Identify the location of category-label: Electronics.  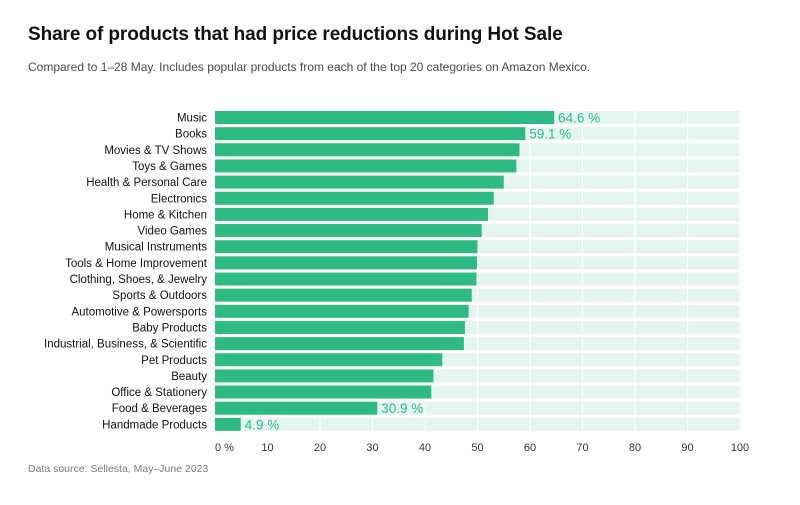
(179, 199).